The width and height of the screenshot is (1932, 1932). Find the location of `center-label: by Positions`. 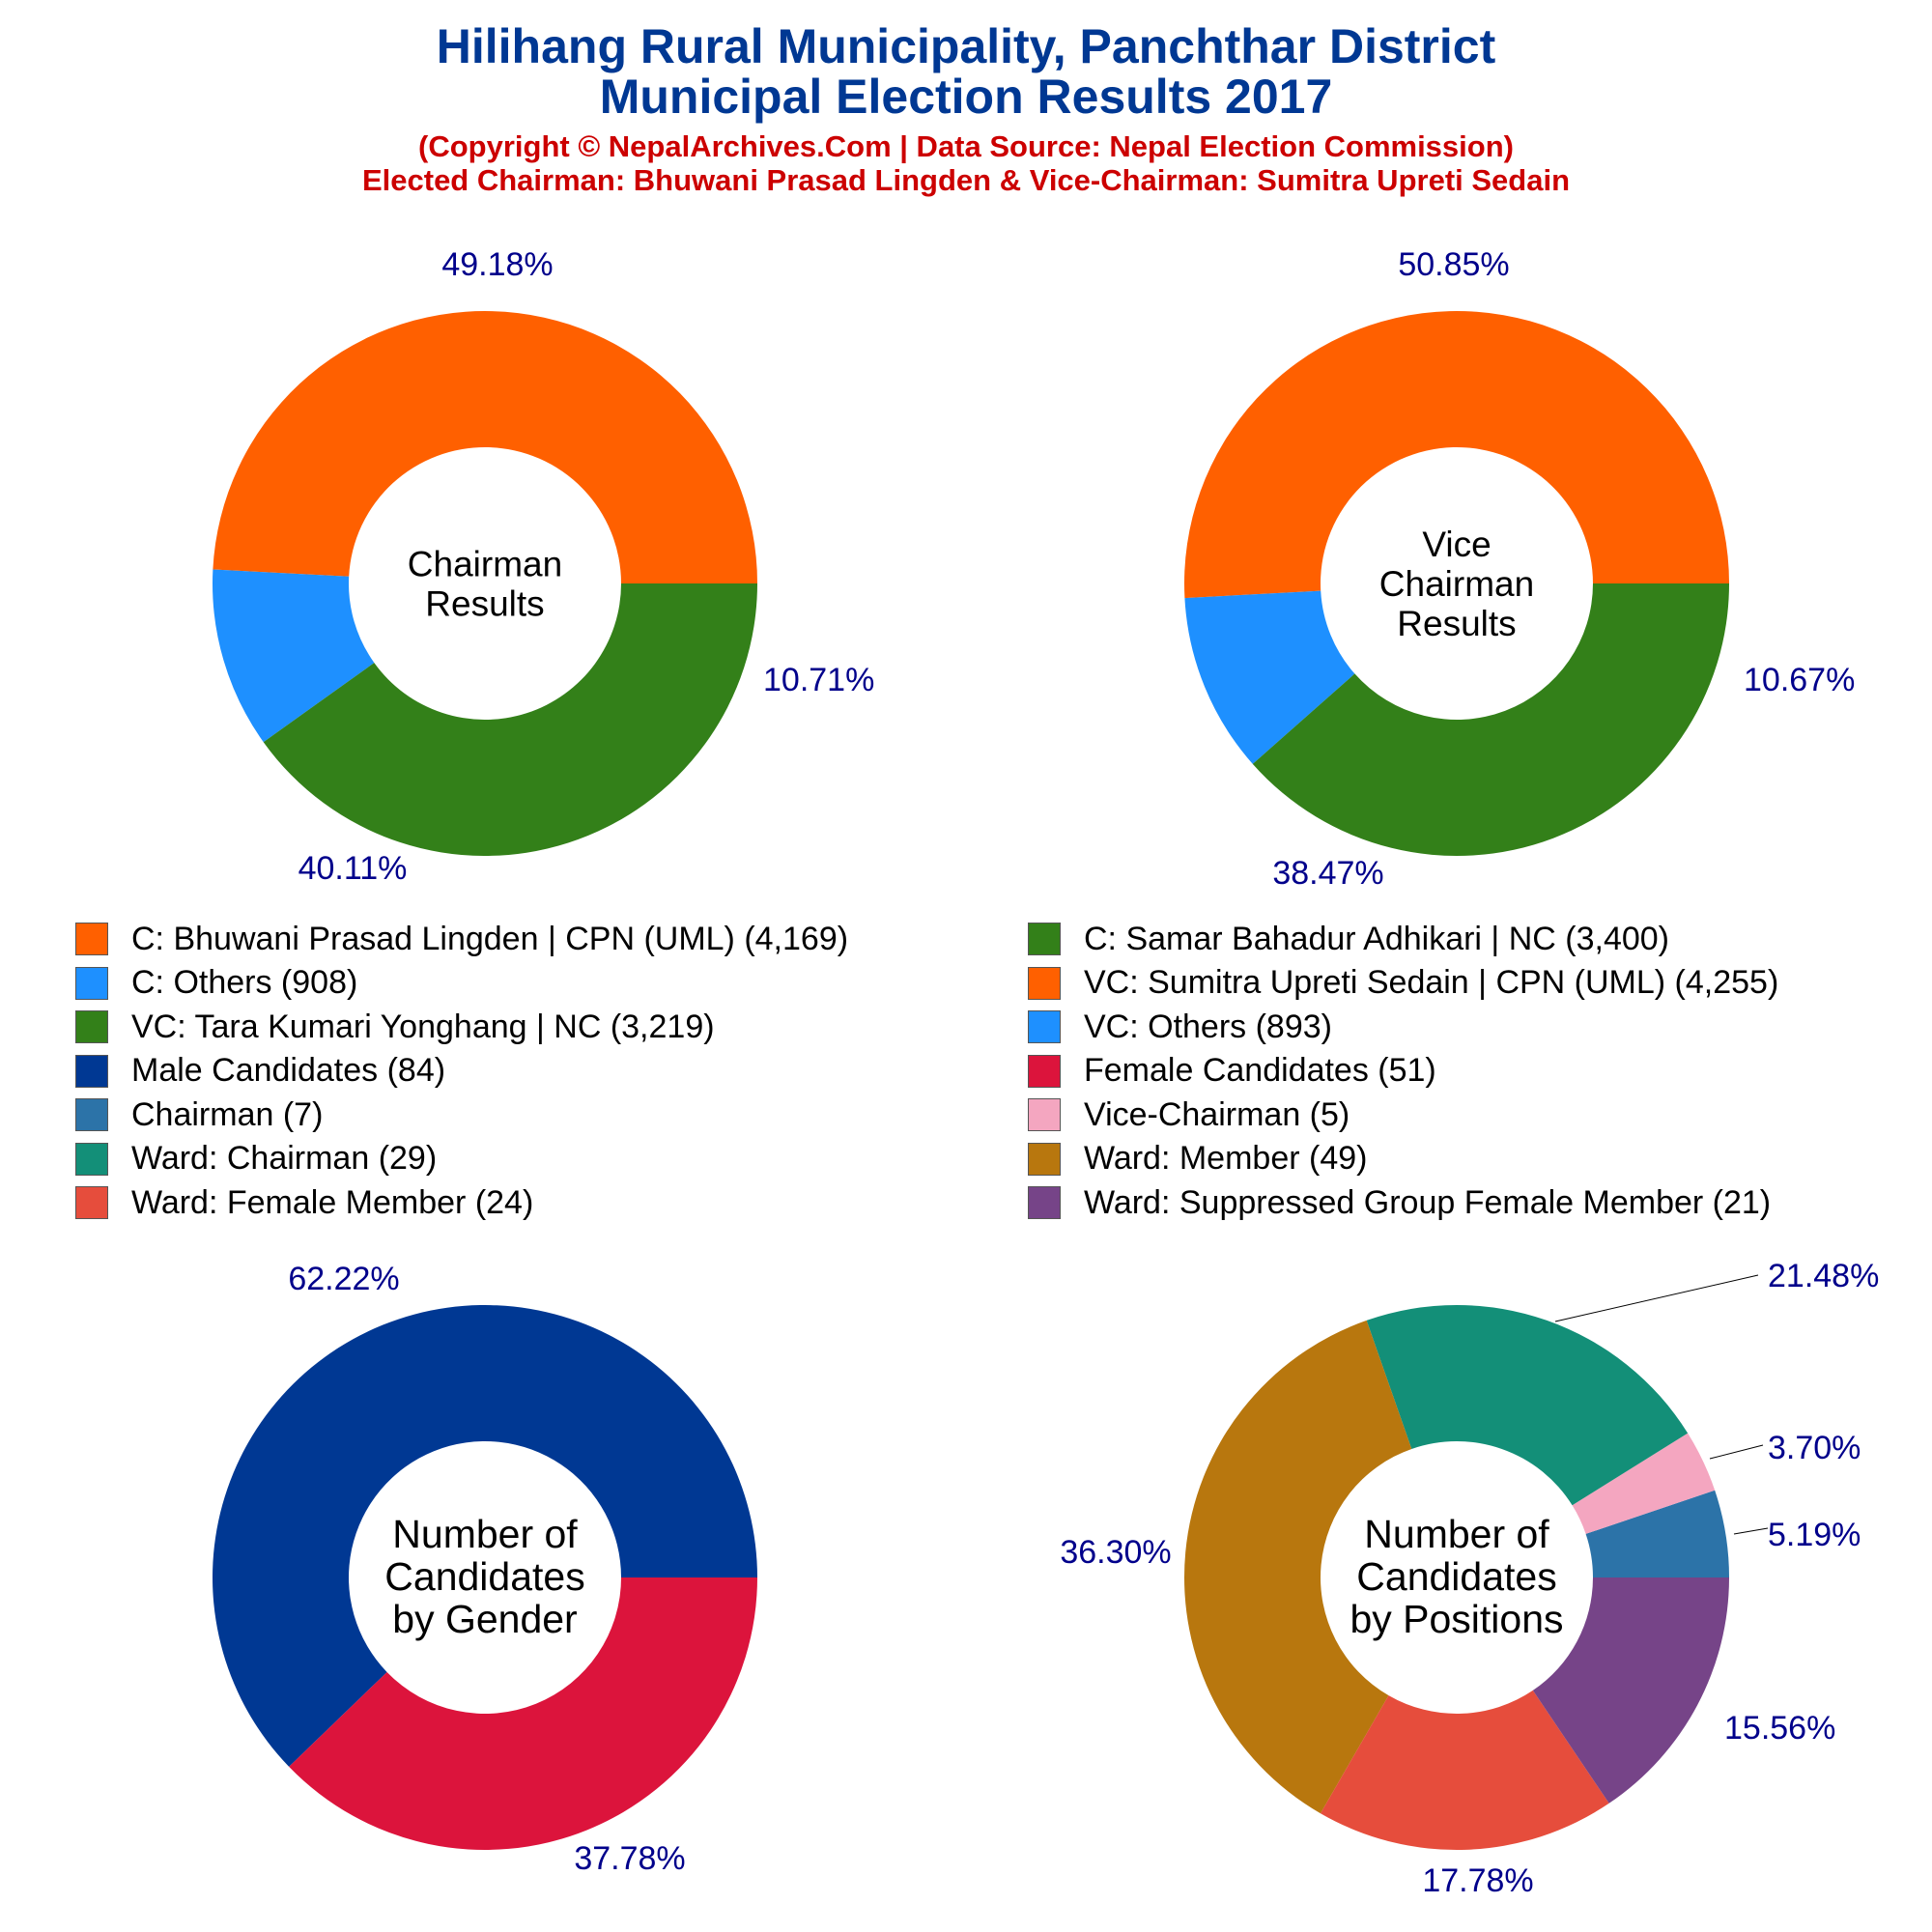

center-label: by Positions is located at coordinates (1456, 1619).